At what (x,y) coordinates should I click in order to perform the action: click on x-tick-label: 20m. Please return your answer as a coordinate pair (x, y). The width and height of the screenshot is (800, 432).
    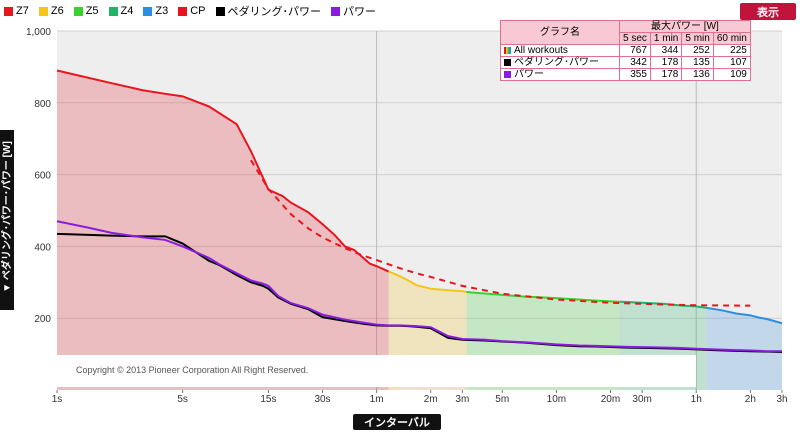
    Looking at the image, I should click on (610, 399).